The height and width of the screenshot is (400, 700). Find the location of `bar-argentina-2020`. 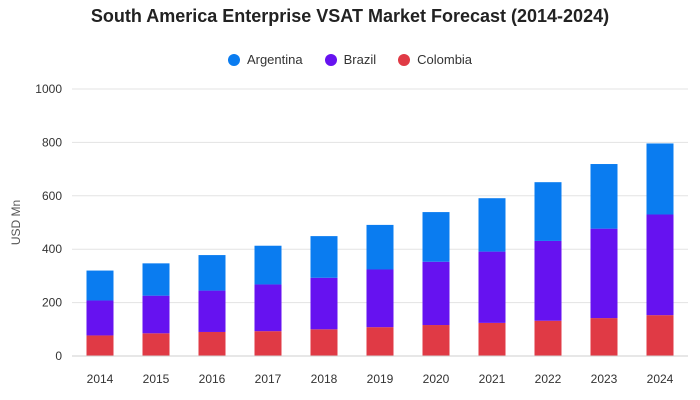

bar-argentina-2020 is located at coordinates (436, 237).